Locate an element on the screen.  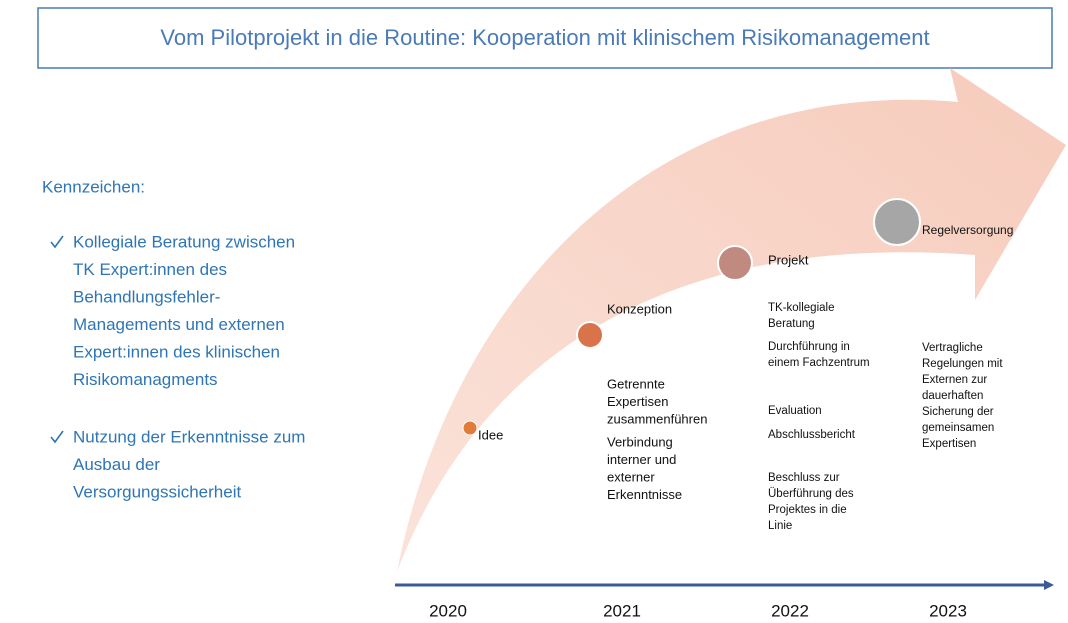
bullet-text: Managements und externen is located at coordinates (179, 324).